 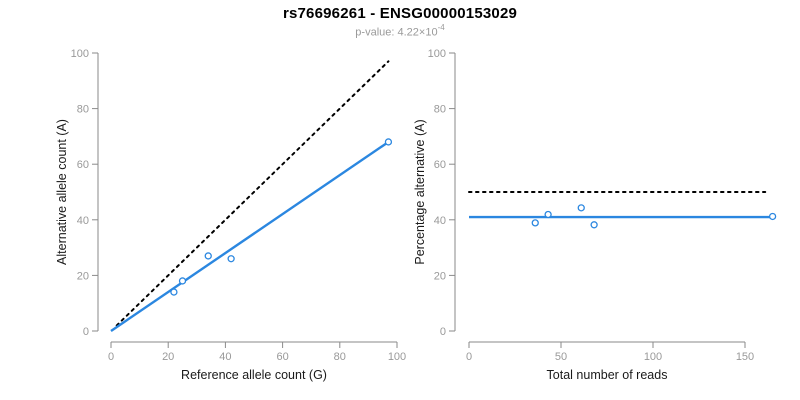 I want to click on y-axis-title: Percentage alternative (A), so click(x=420, y=191).